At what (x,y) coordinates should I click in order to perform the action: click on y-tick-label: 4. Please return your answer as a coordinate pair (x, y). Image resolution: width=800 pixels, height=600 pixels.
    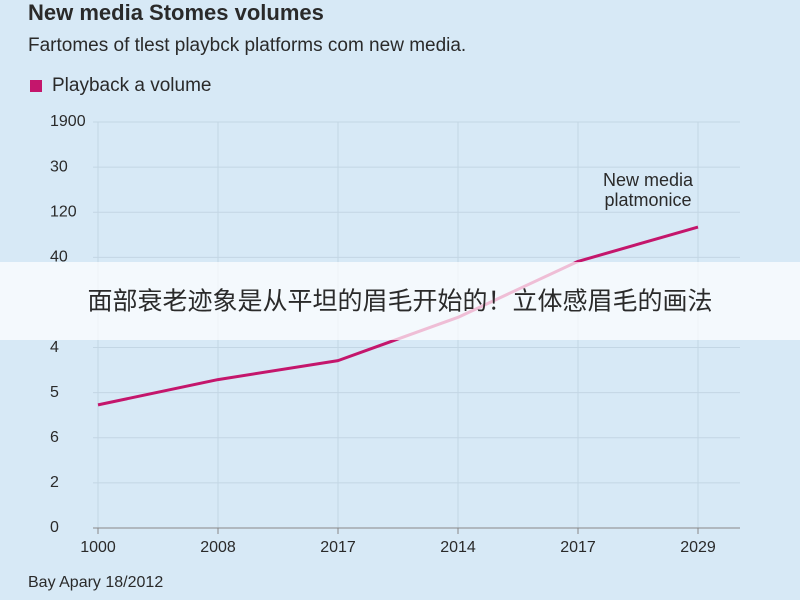
    Looking at the image, I should click on (54, 347).